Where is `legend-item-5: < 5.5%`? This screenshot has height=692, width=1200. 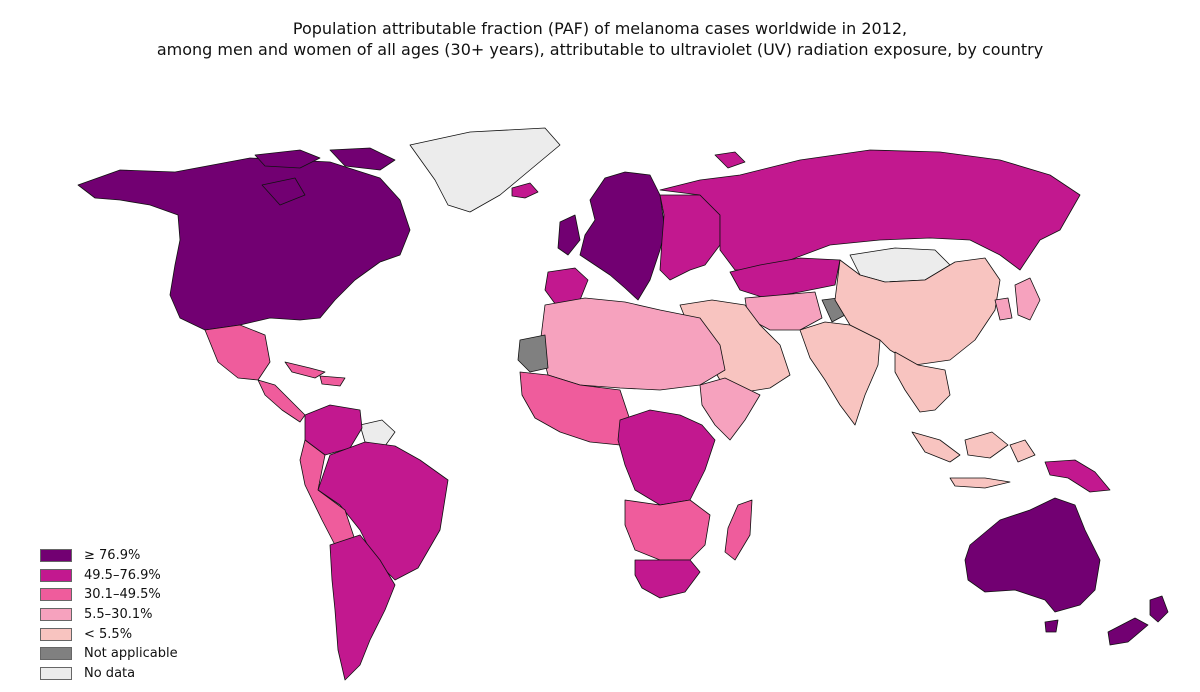
legend-item-5: < 5.5% is located at coordinates (109, 634).